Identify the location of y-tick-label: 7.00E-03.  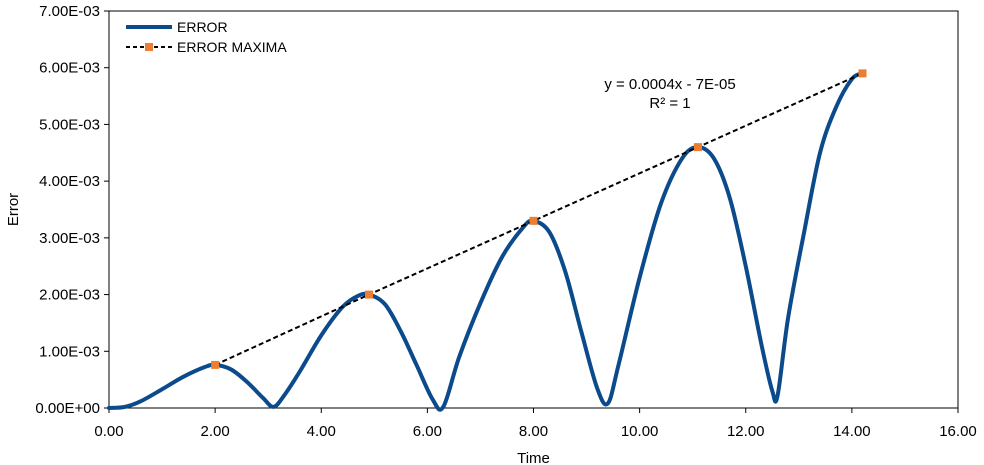
(69, 11).